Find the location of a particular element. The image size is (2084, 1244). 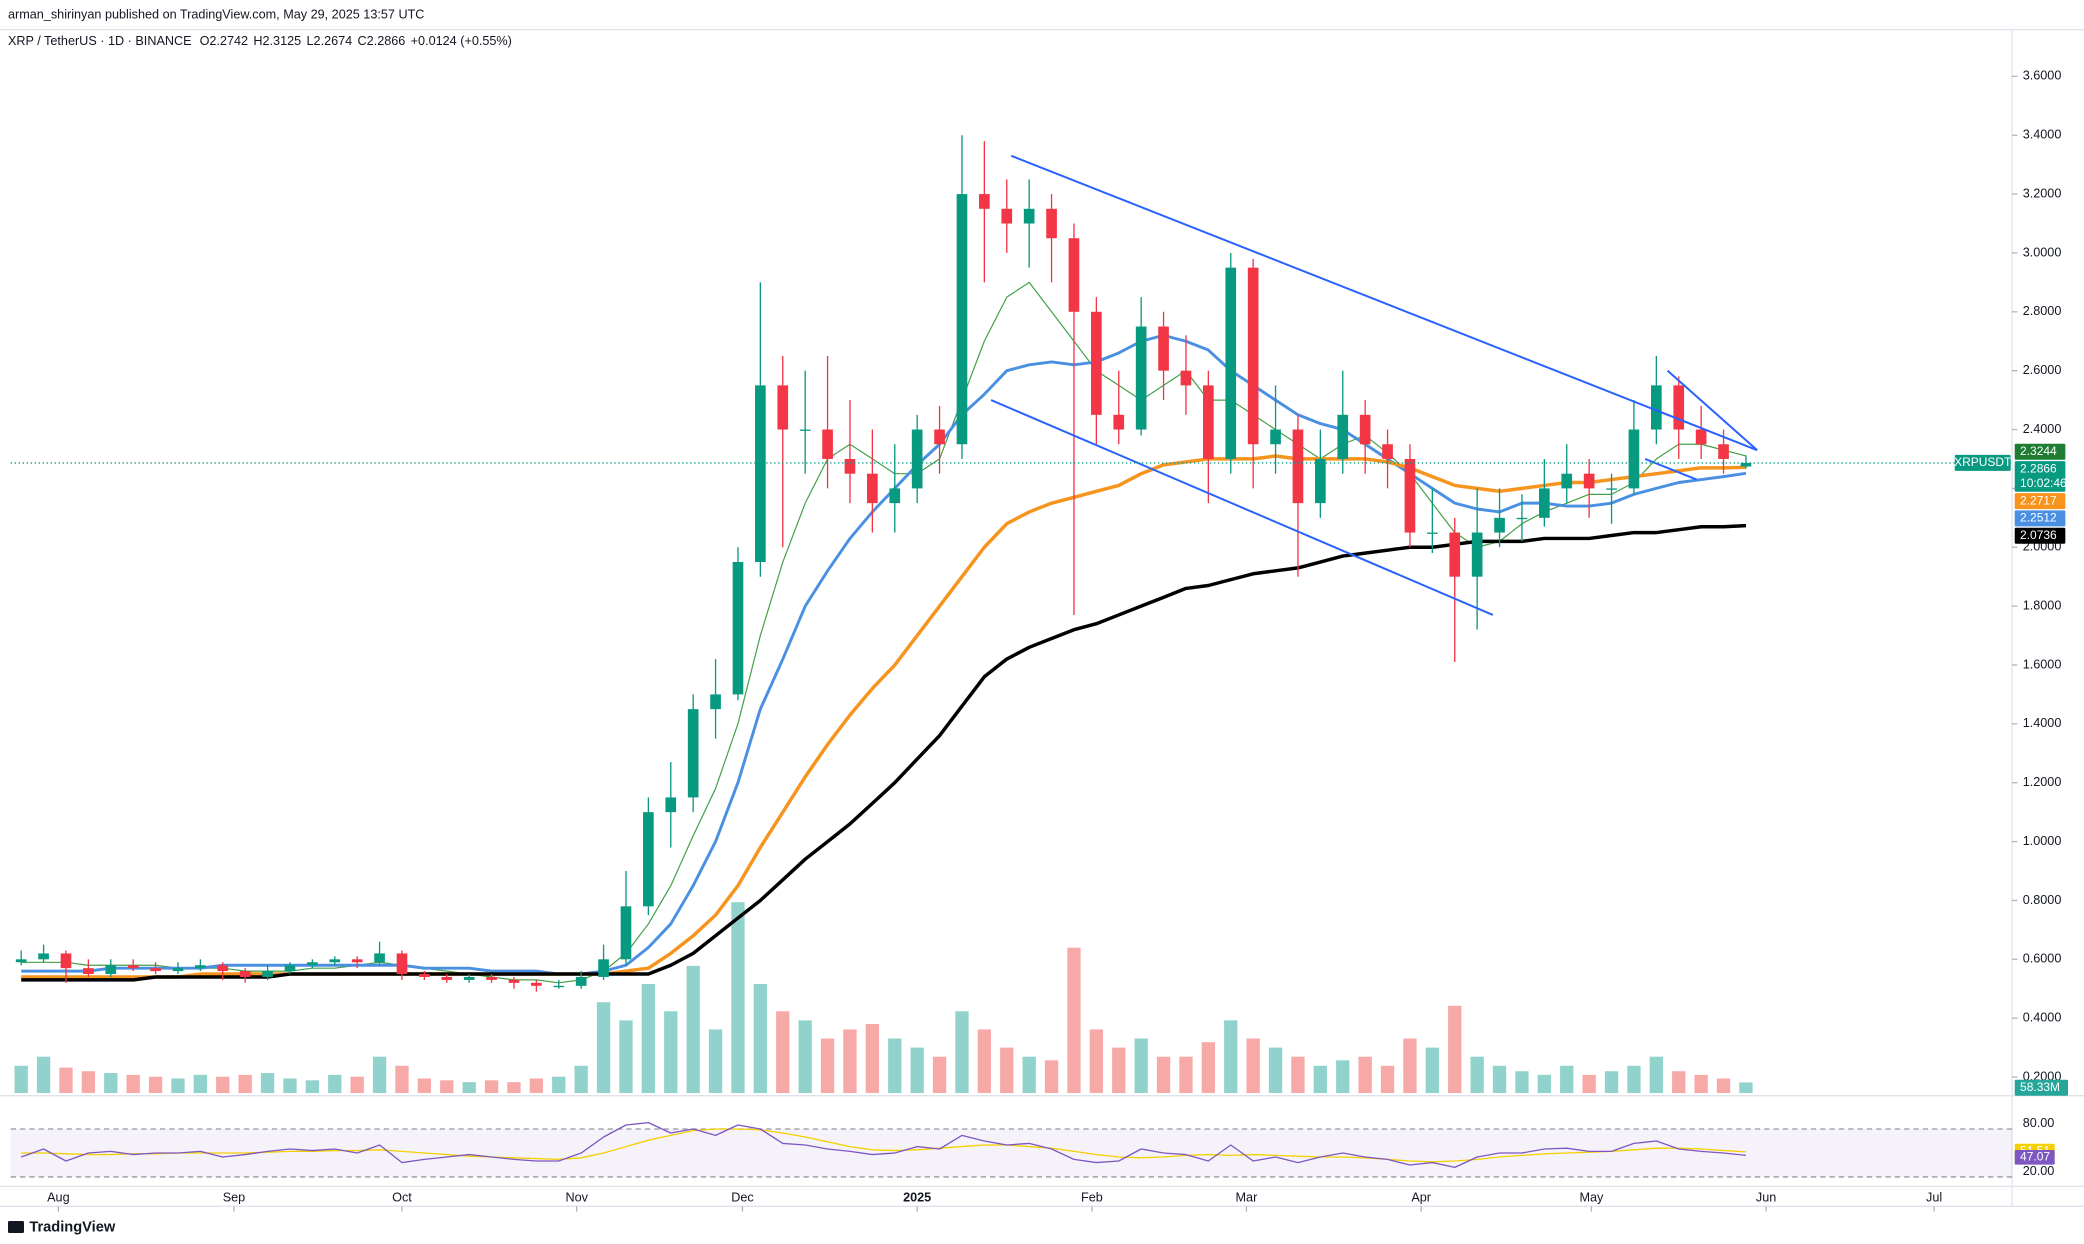

symbol: XRP / TetherUS · 1D · BINANCE is located at coordinates (100, 41).